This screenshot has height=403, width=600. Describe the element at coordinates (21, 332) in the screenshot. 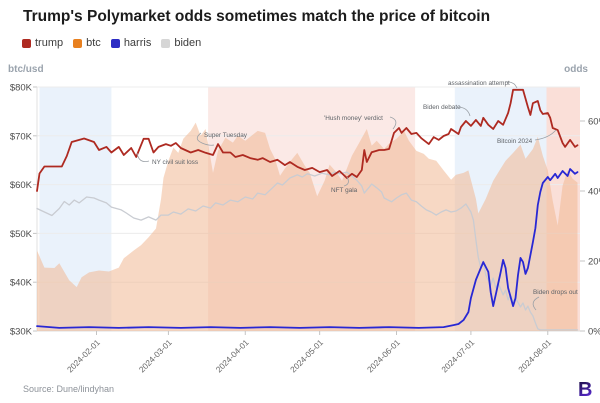

I see `left-axis-tick: $30K` at that location.